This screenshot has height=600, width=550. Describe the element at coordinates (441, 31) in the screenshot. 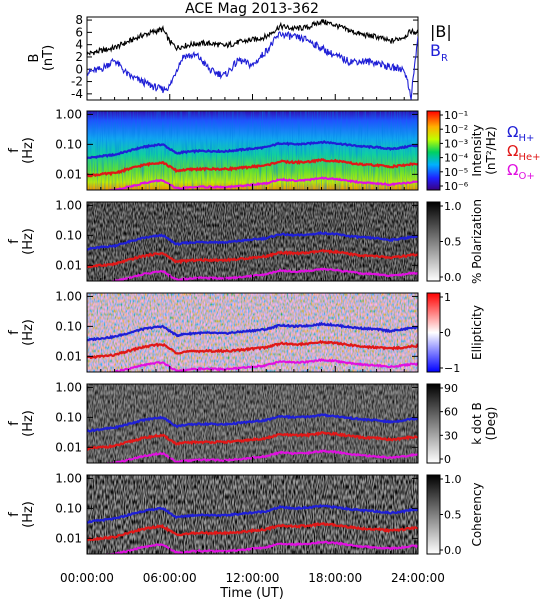

I see `legend-b-magnitude: |B|` at that location.